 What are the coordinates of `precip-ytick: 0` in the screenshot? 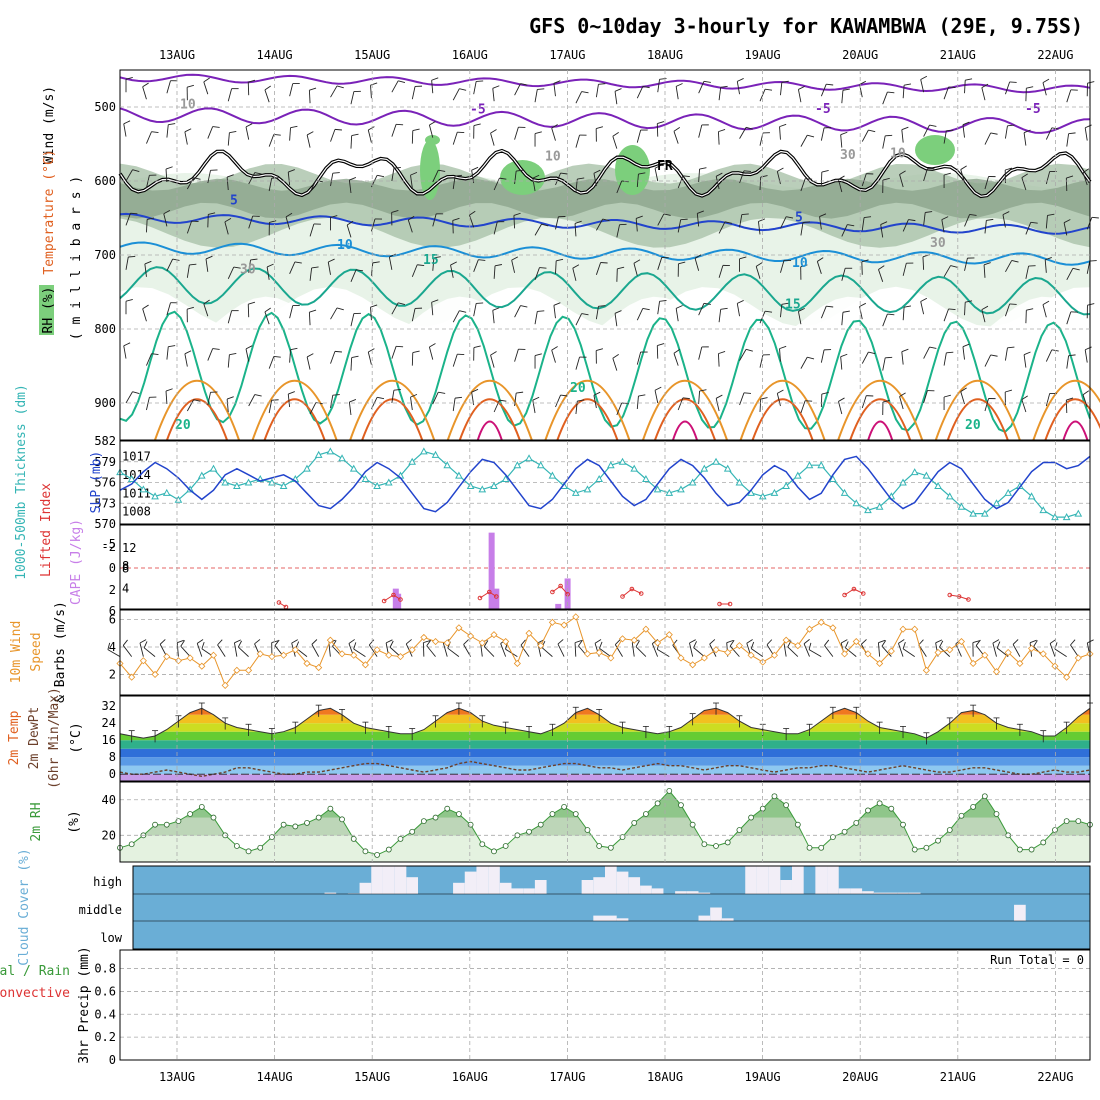 It's located at (112, 1060).